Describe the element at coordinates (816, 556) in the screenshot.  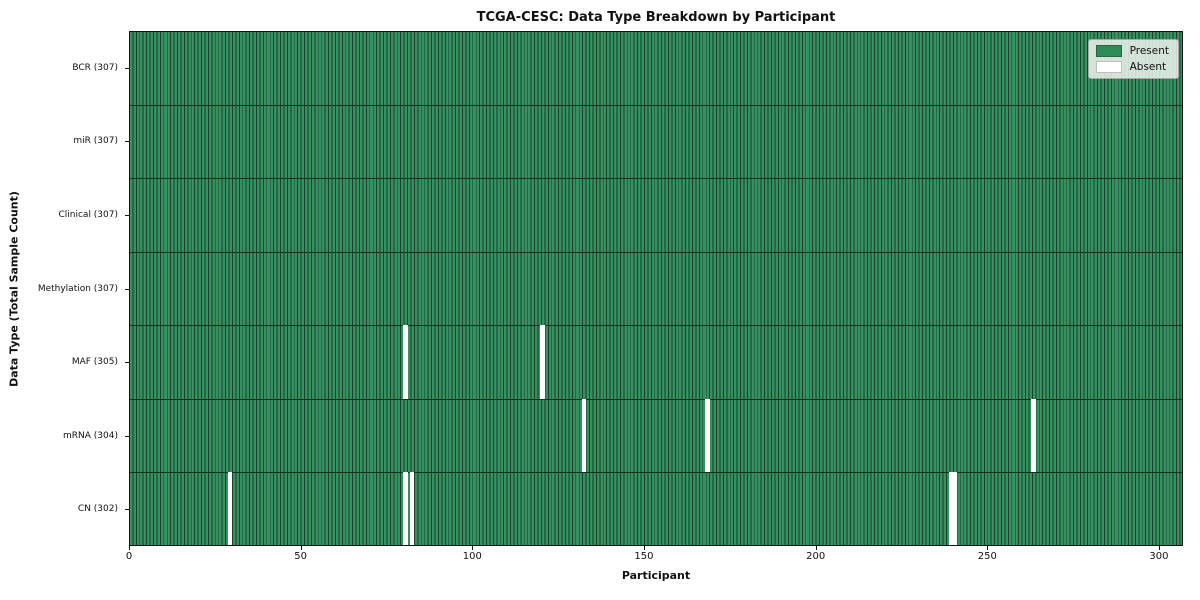
I see `x-tick-label: 200` at that location.